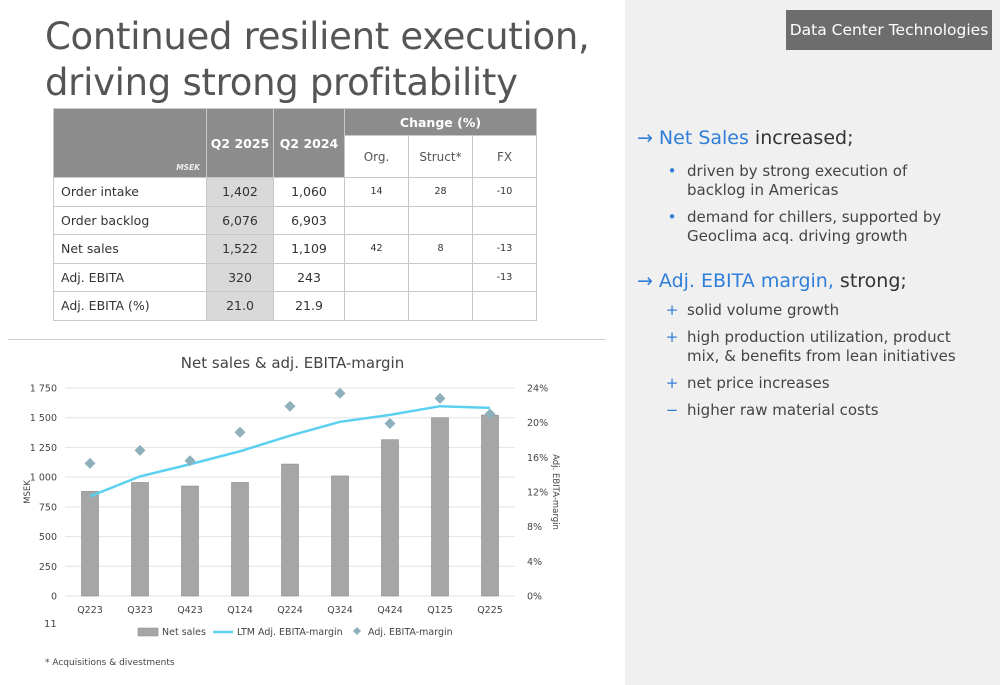  I want to click on arrow-right-icon: →, so click(645, 281).